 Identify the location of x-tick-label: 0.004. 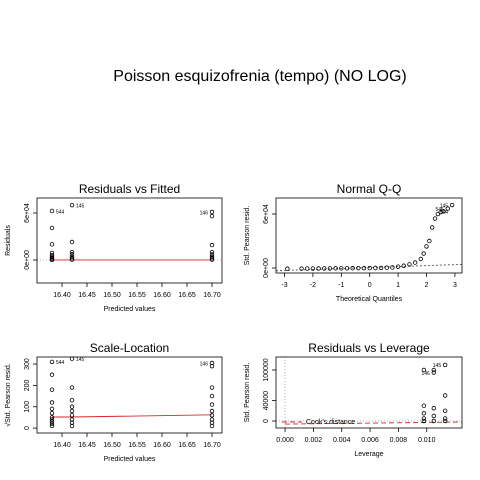
(342, 440).